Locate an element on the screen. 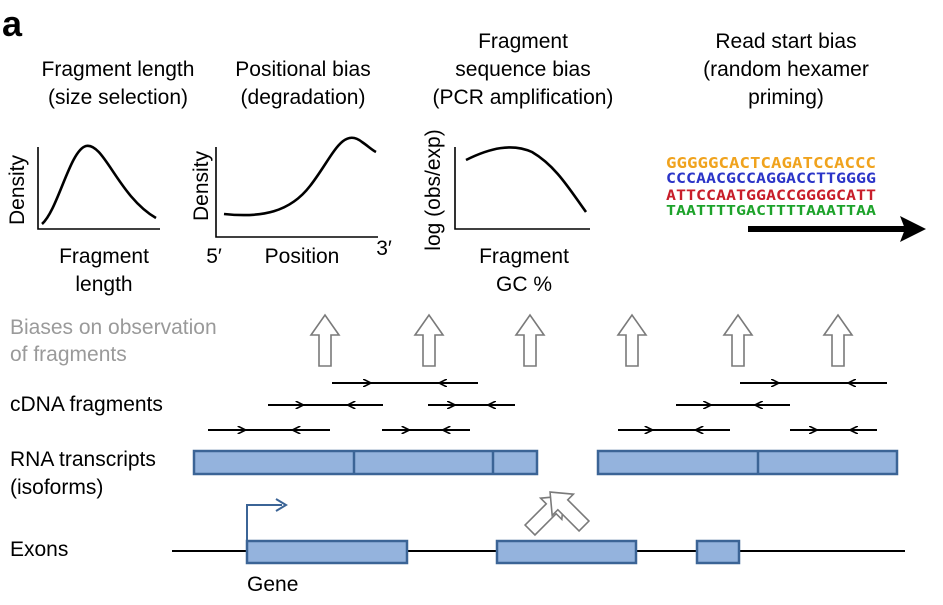 The image size is (943, 605). cdna-label: cDNA fragments is located at coordinates (86, 404).